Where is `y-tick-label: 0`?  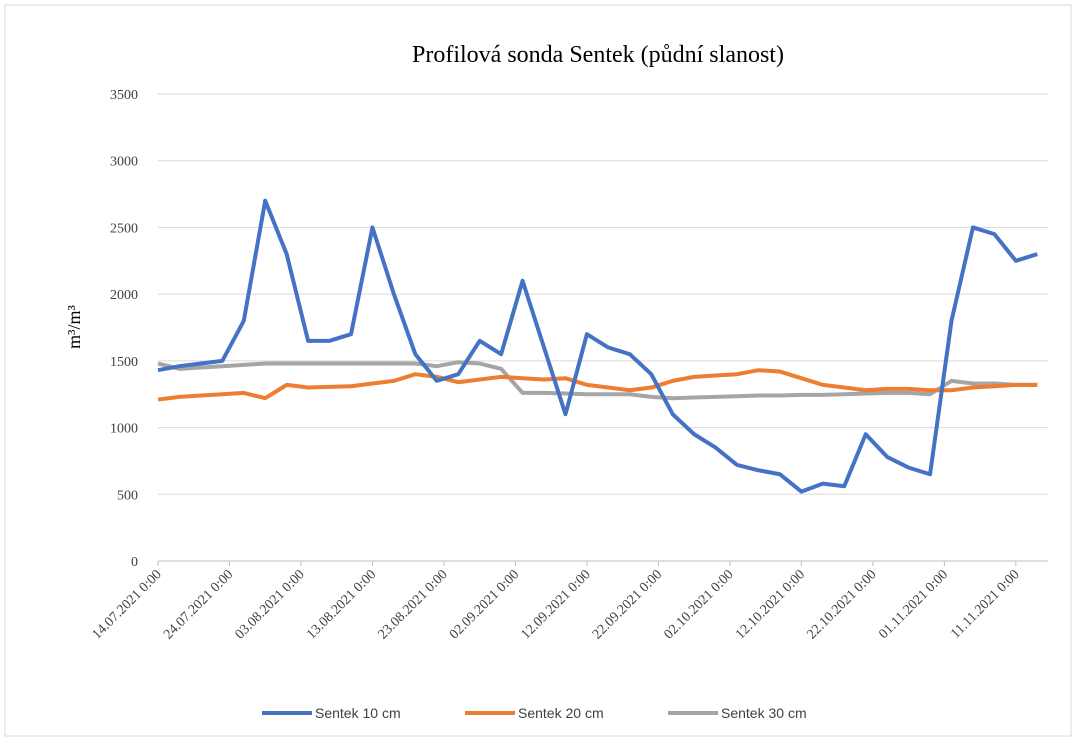
y-tick-label: 0 is located at coordinates (134, 562).